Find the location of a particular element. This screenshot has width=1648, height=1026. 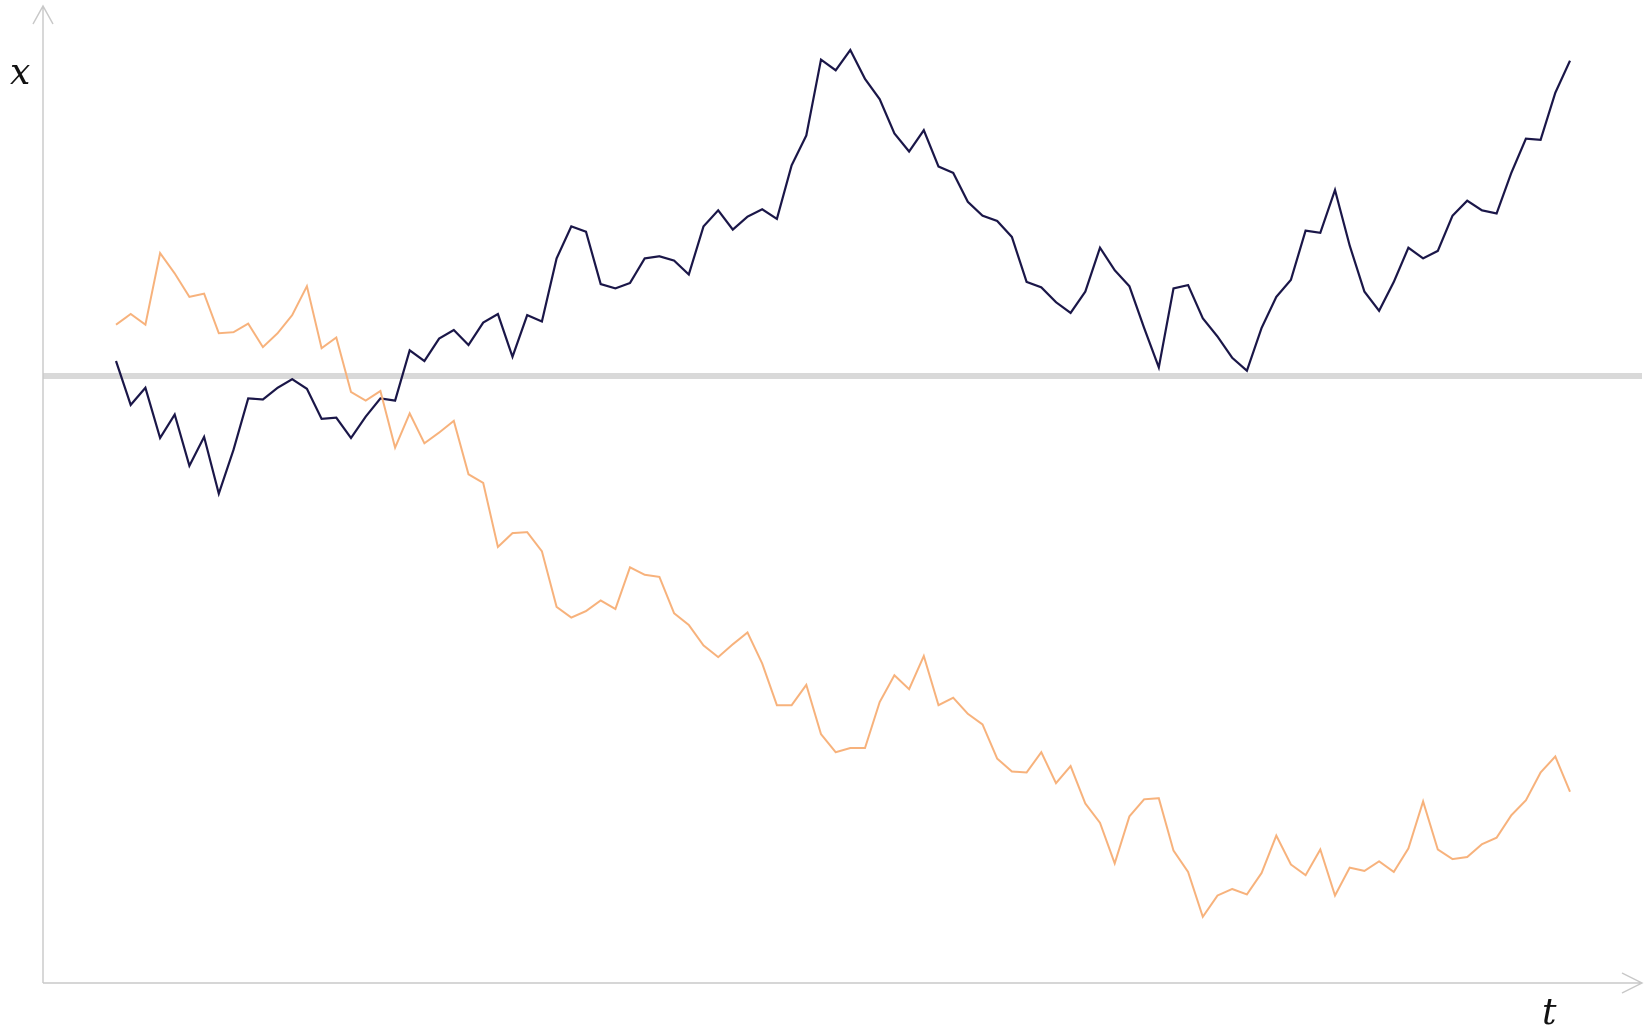

x-axis-label: t is located at coordinates (1549, 1009).